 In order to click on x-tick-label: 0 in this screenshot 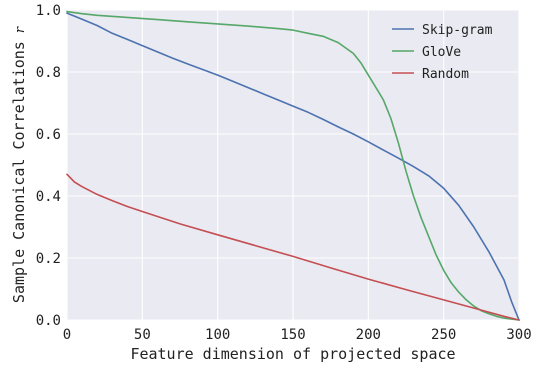, I will do `click(67, 335)`.